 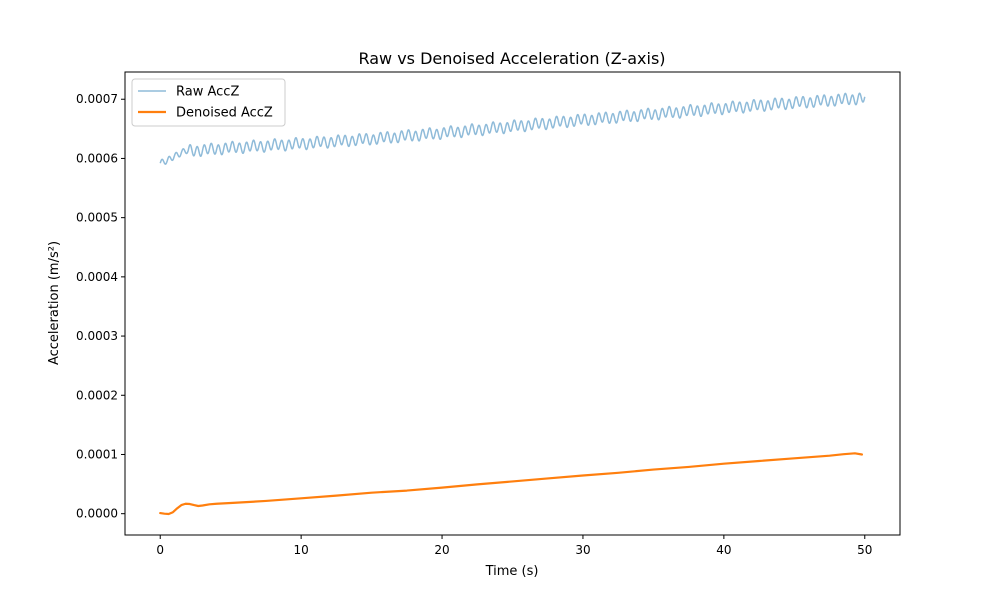 What do you see at coordinates (511, 58) in the screenshot?
I see `chart-title: Raw vs Denoised Acceleration (Z-axis)` at bounding box center [511, 58].